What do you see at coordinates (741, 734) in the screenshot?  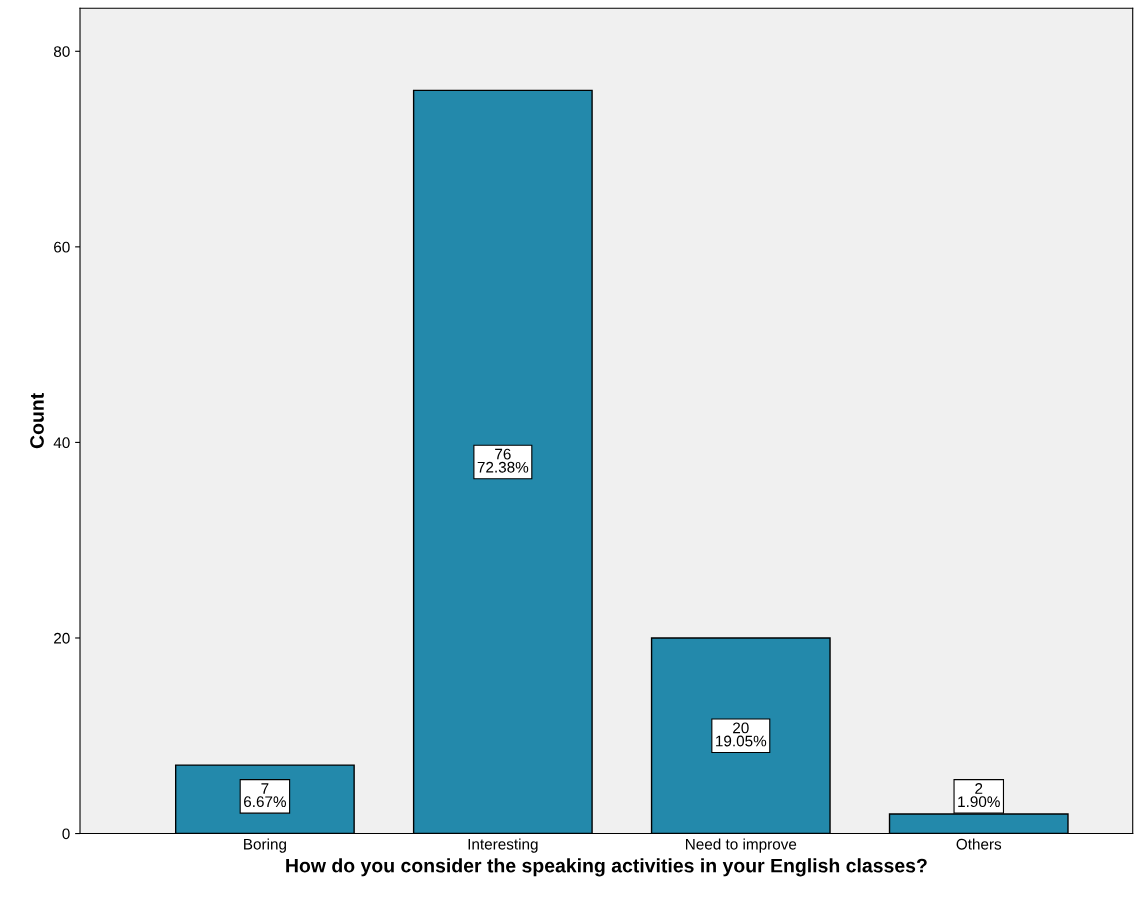 I see `data-label: 20 19.05%` at bounding box center [741, 734].